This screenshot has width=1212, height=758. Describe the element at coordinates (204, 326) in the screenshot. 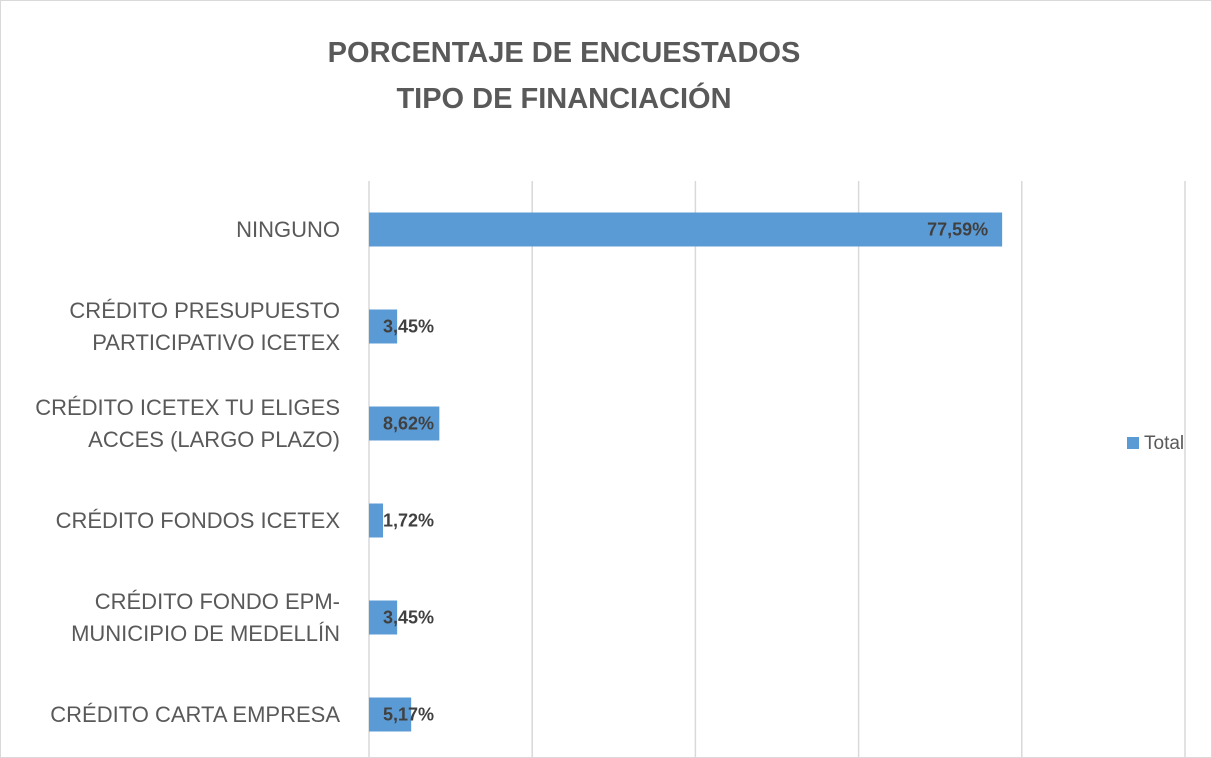

I see `y-tick-label: CRÉDITO PRESUPUESTO PARTICIPATIVO ICETEX` at that location.